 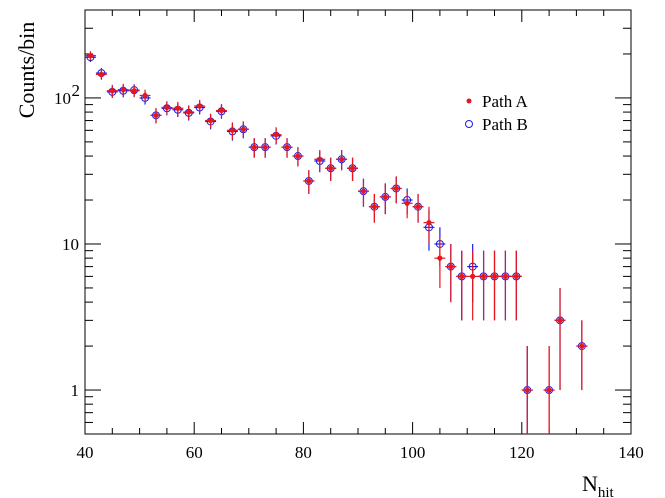 I want to click on x-axis-label-subscript: hit, so click(x=606, y=491).